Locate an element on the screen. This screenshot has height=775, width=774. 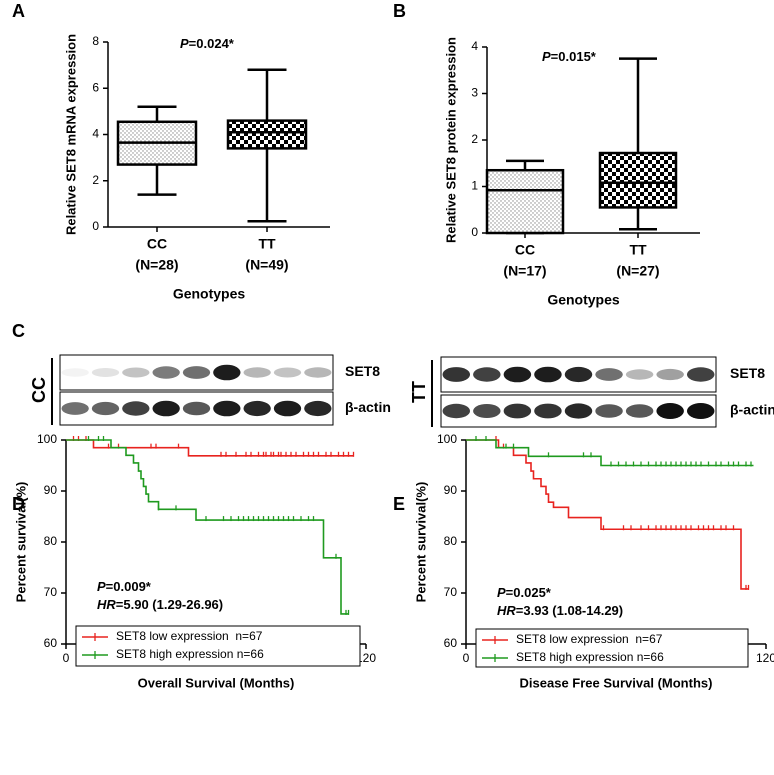
sample-size-label: (N=49) is located at coordinates (266, 265).